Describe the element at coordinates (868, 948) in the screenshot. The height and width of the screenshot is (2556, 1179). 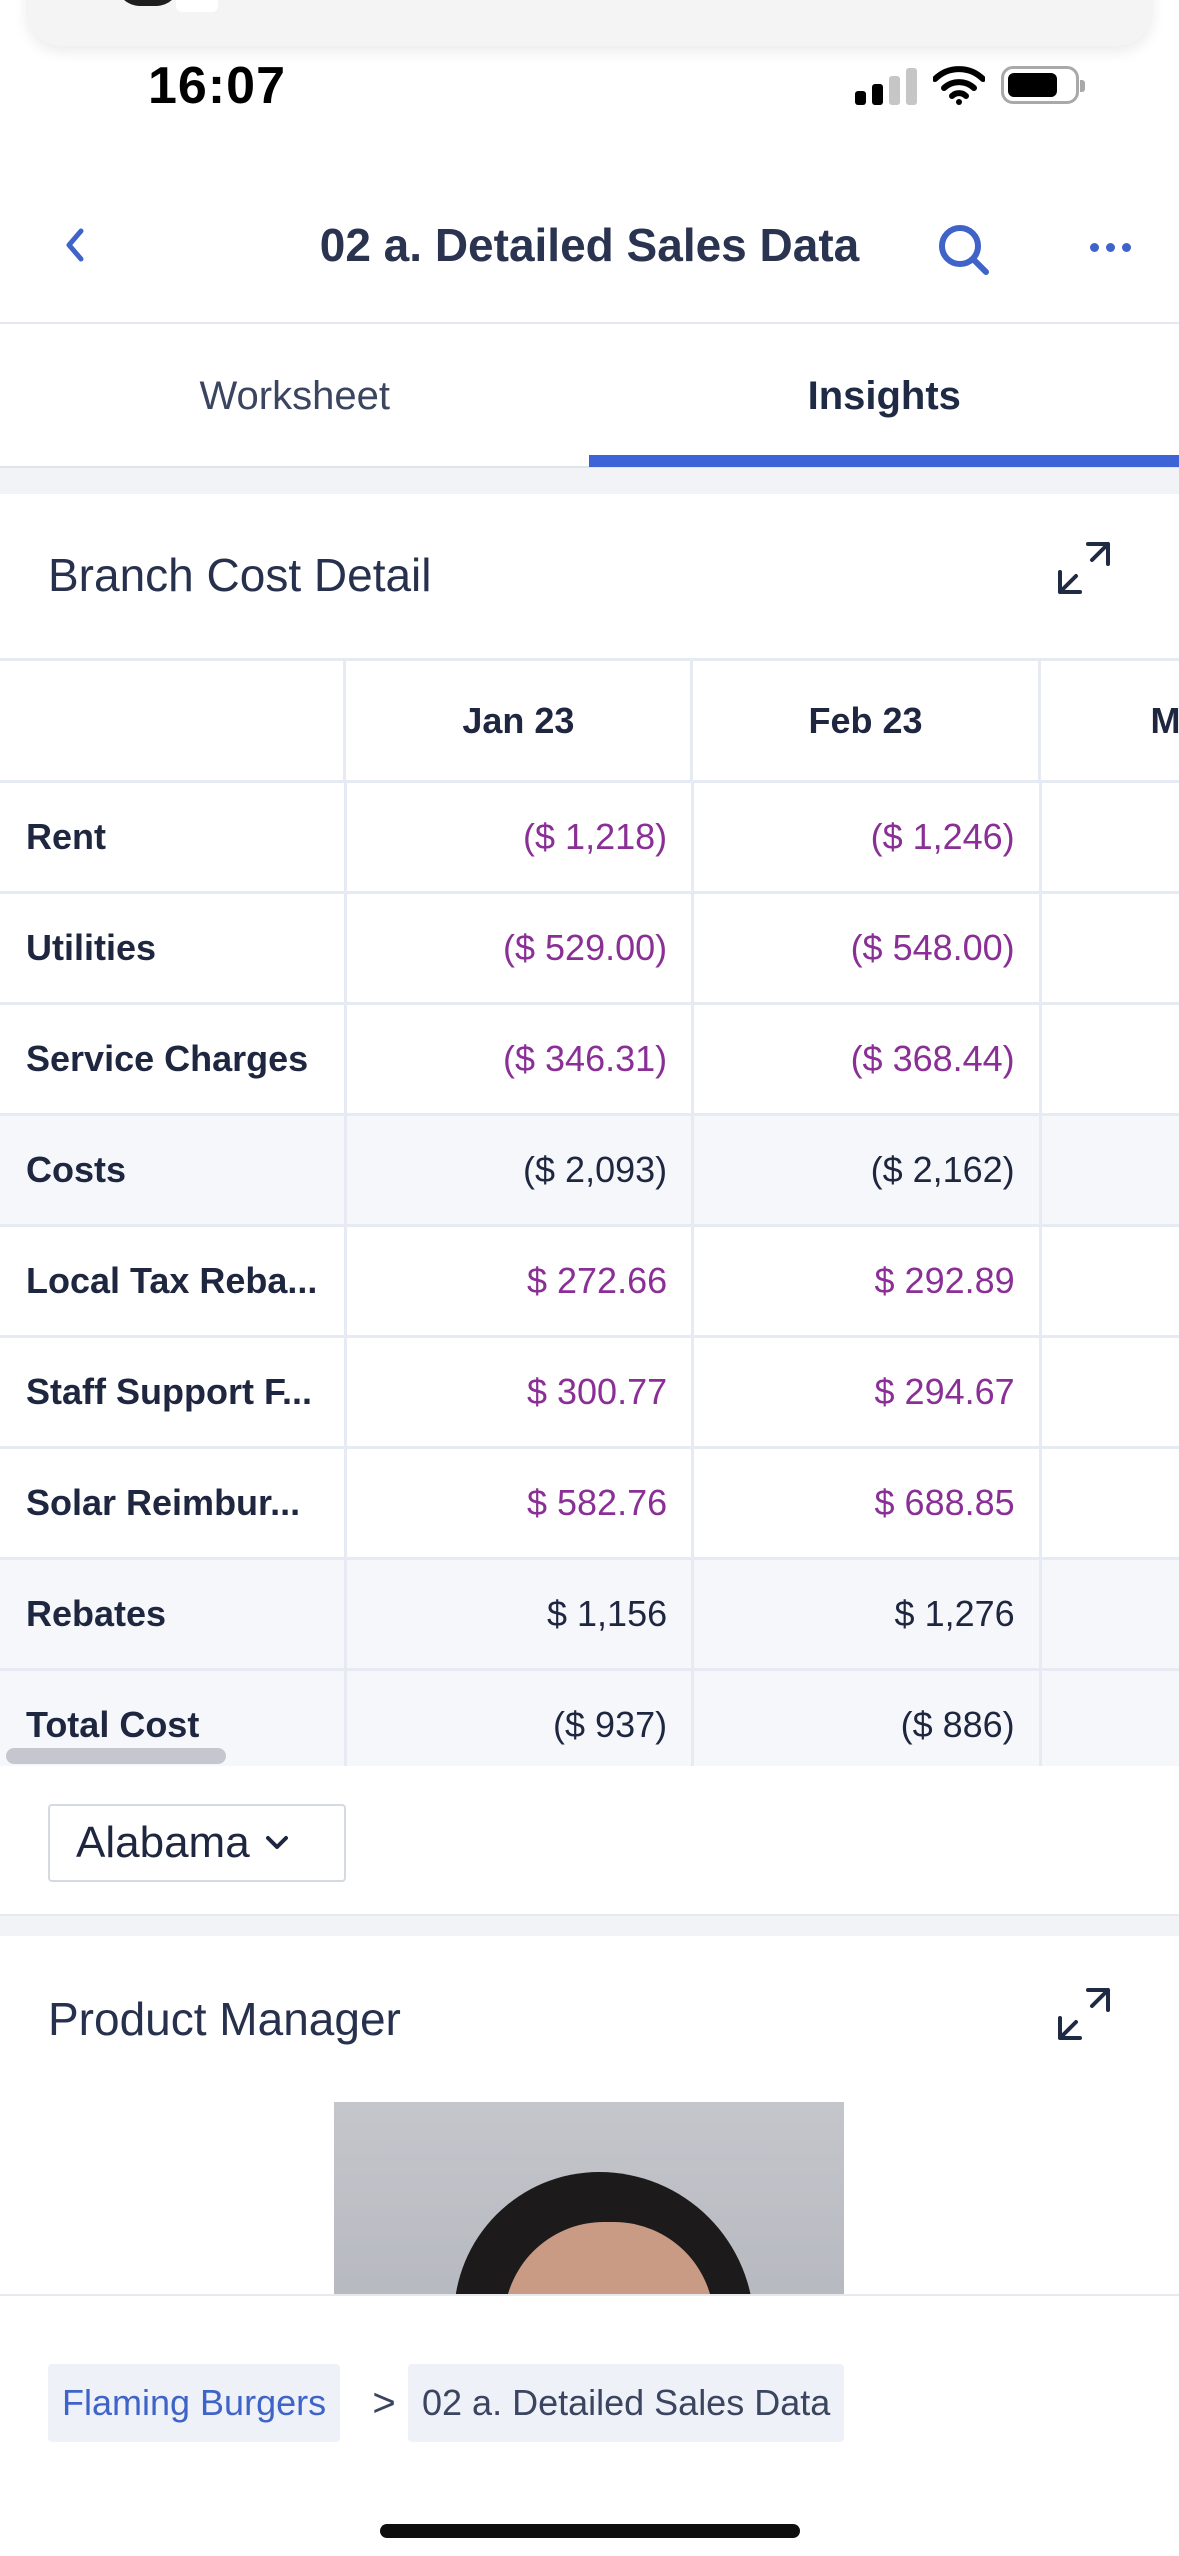
I see `table-cell: ($ 548.00)` at that location.